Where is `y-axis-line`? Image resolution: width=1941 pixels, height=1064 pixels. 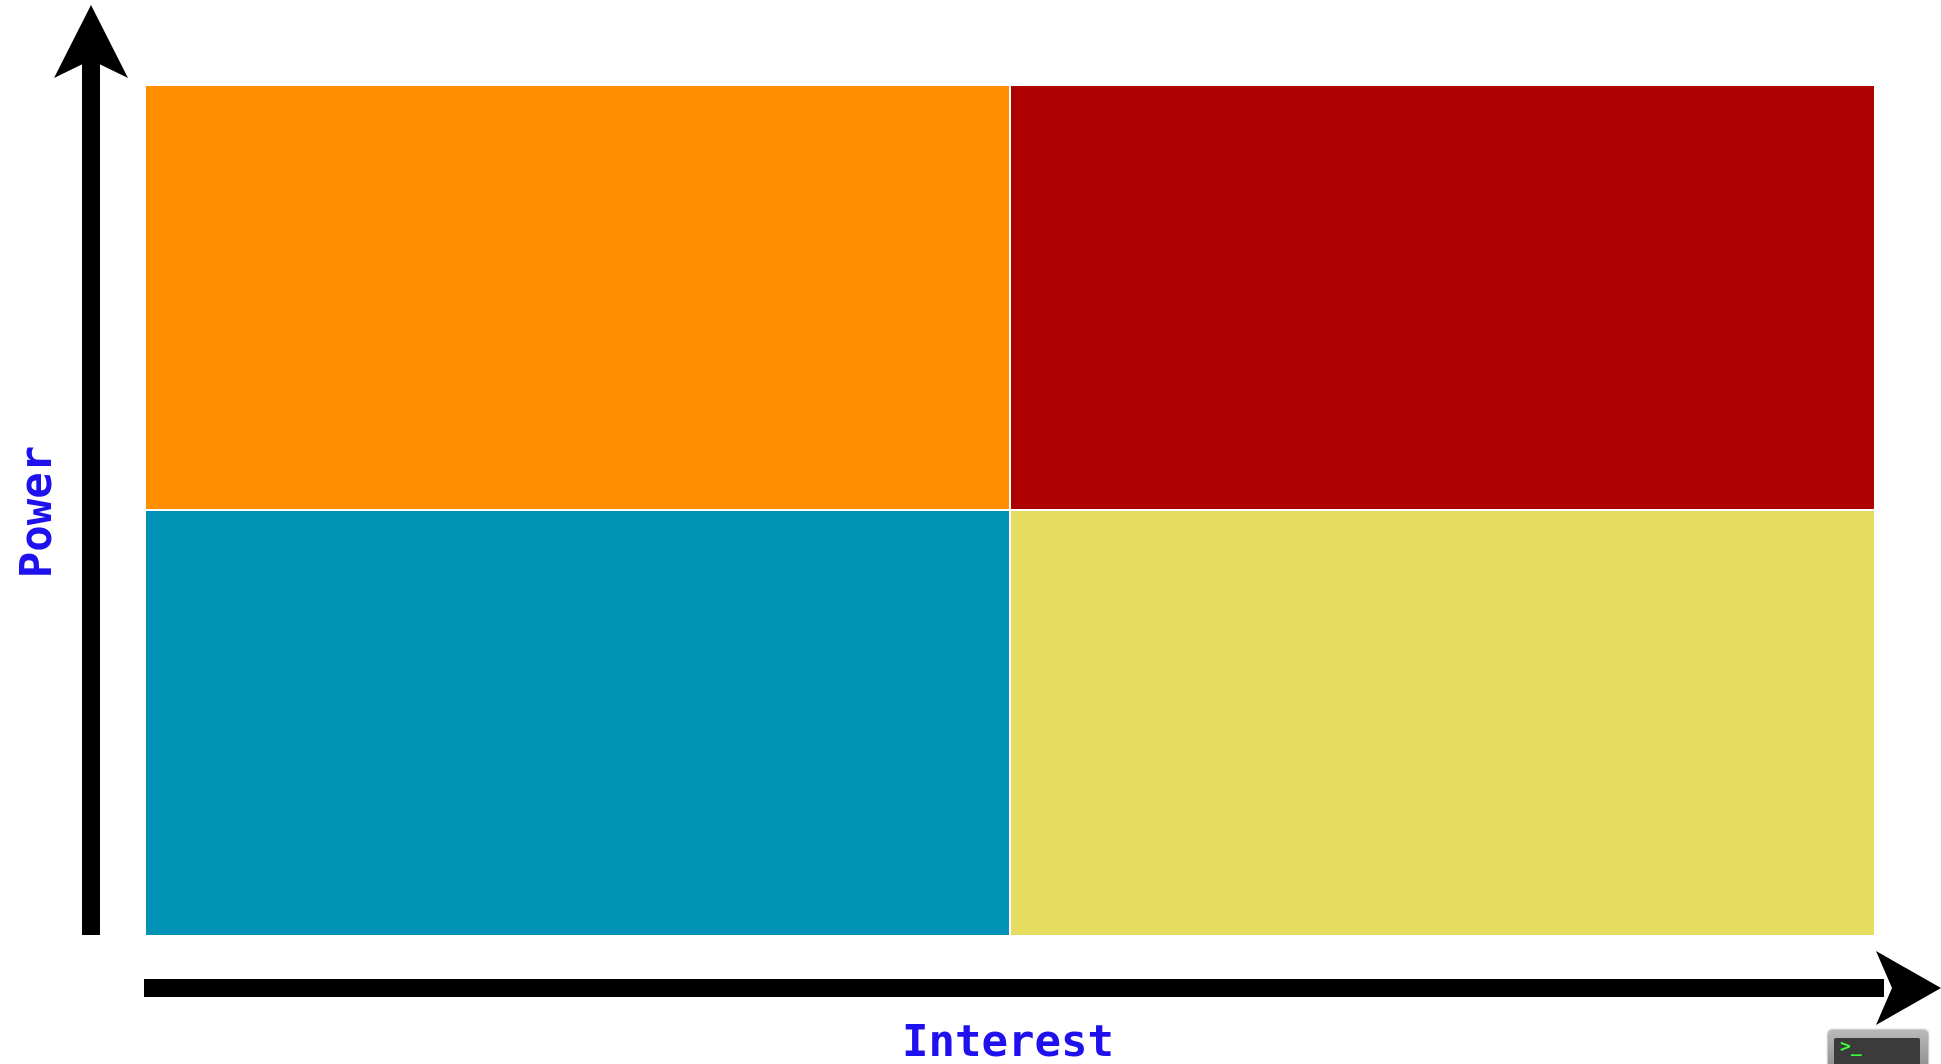 y-axis-line is located at coordinates (91, 497).